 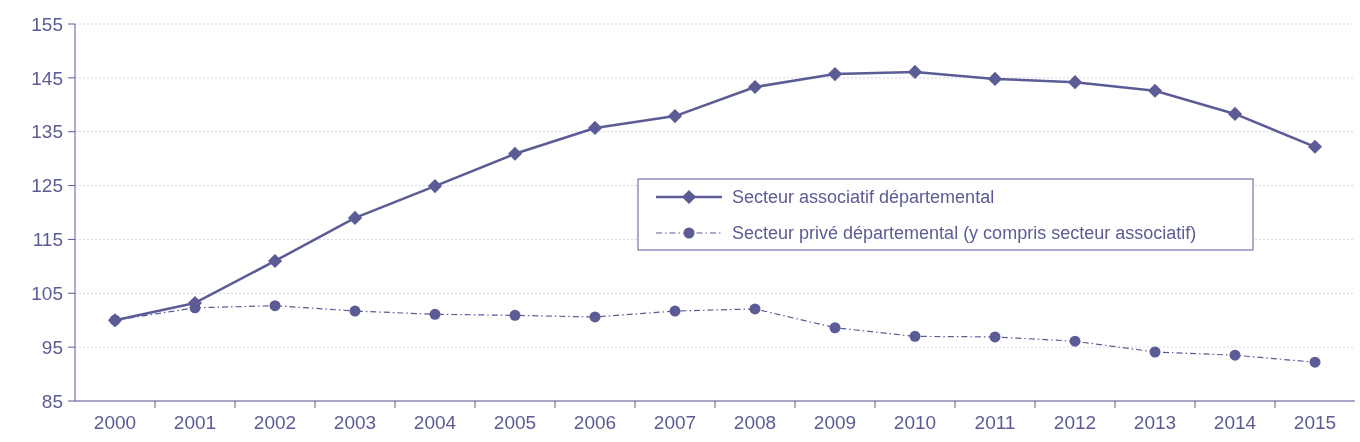 I want to click on x-tick-label: 2003, so click(x=355, y=422).